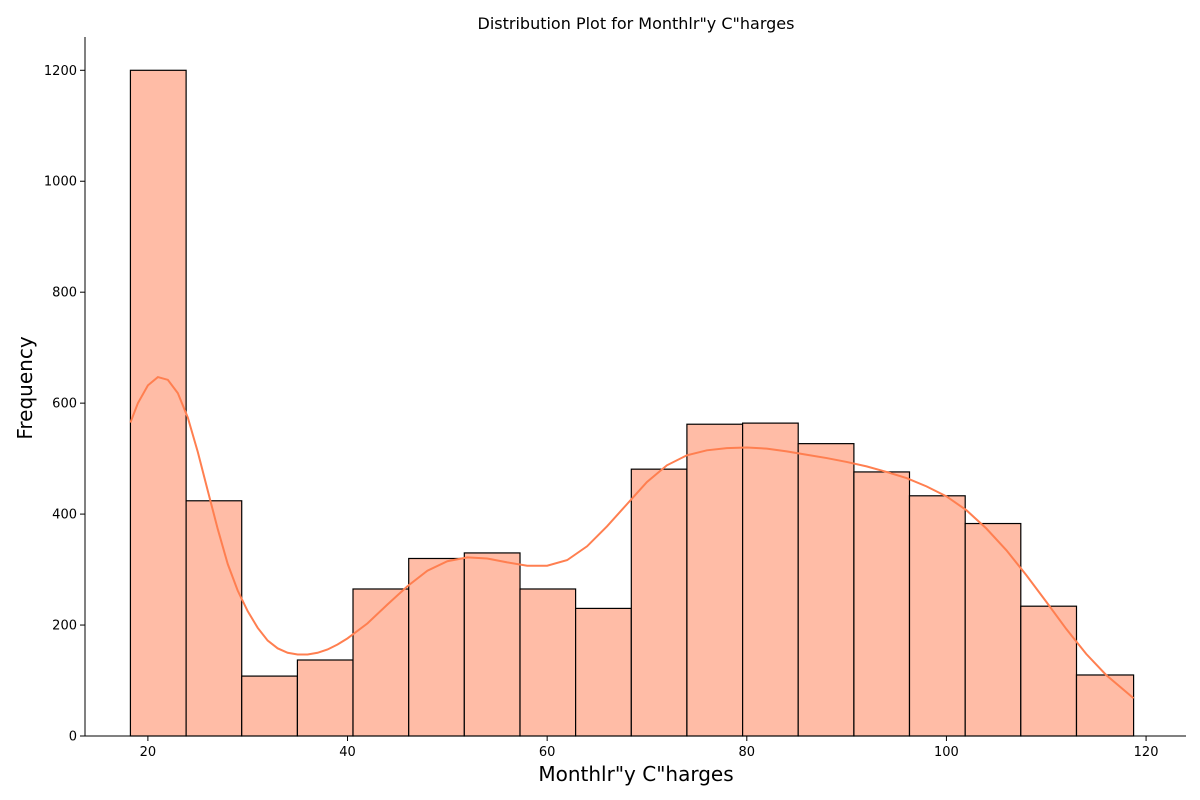 The image size is (1200, 800). What do you see at coordinates (347, 752) in the screenshot?
I see `x-tick-label: 40` at bounding box center [347, 752].